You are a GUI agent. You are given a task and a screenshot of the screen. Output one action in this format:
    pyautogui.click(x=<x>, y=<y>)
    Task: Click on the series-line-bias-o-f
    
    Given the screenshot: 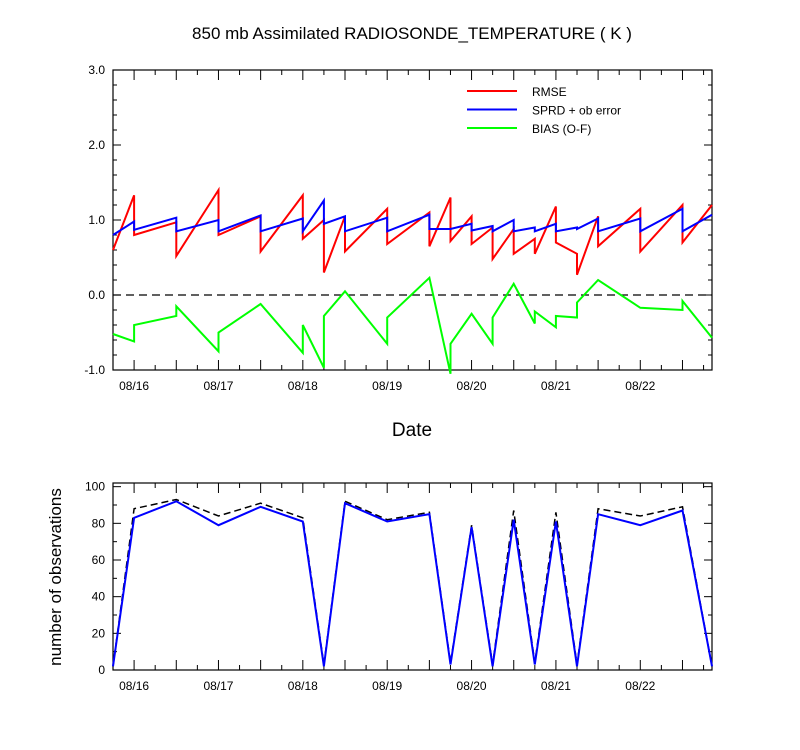 What is the action you would take?
    pyautogui.click(x=412, y=325)
    